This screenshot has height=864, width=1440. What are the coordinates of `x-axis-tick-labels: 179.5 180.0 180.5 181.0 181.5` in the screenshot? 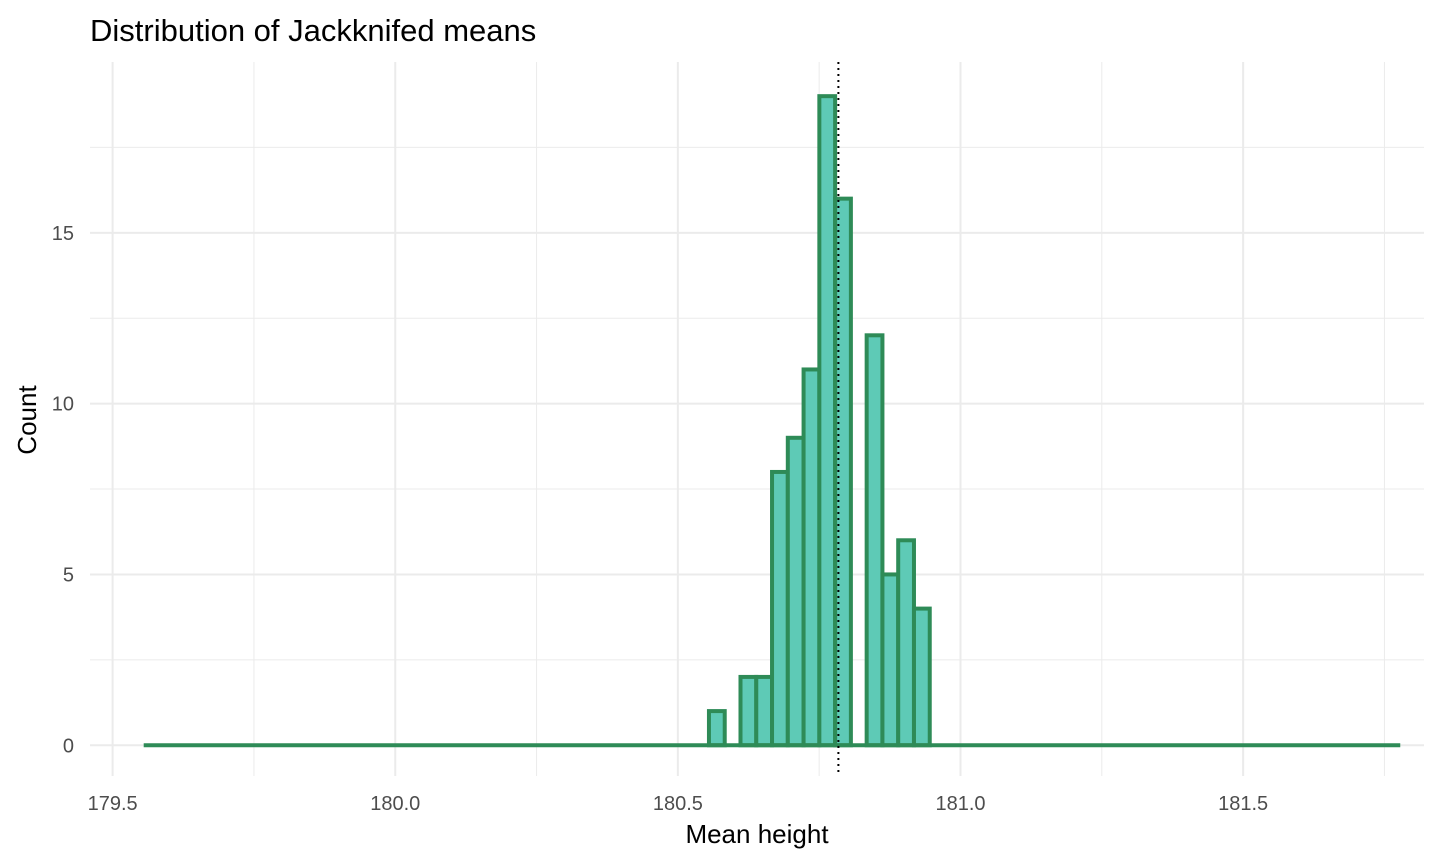 It's located at (678, 804).